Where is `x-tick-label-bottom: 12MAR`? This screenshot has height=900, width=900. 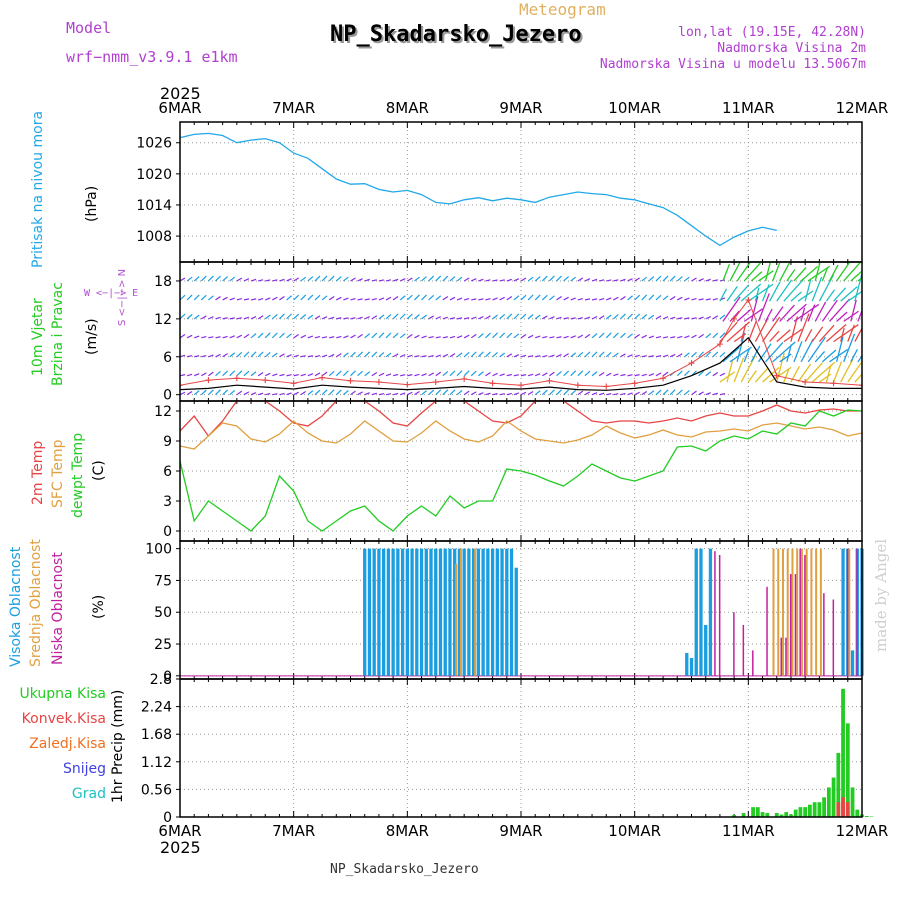
x-tick-label-bottom: 12MAR is located at coordinates (862, 831).